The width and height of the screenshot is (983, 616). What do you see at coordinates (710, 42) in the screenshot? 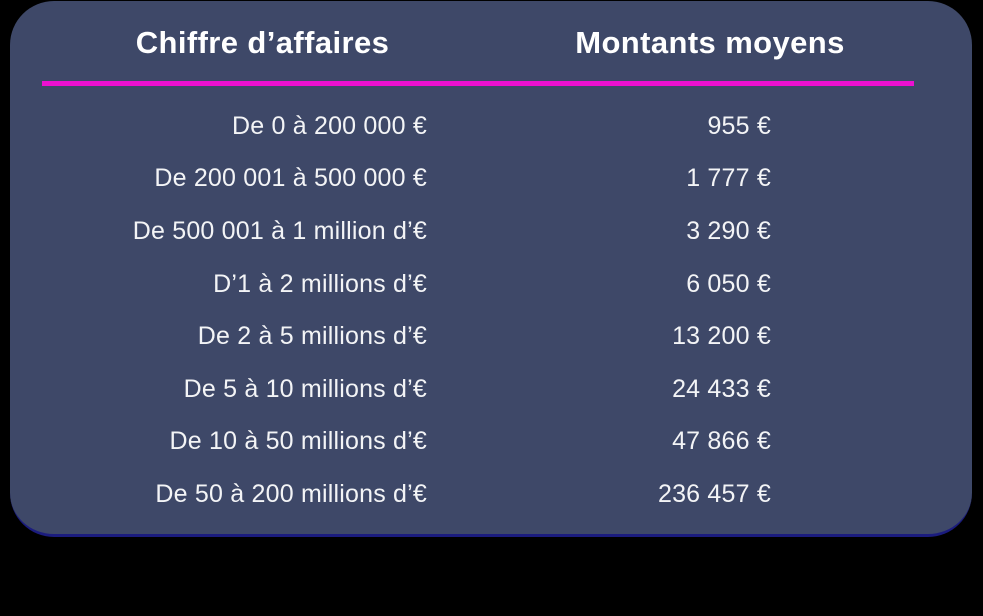
I see `column-header-montants-moyens: Montants moyens` at bounding box center [710, 42].